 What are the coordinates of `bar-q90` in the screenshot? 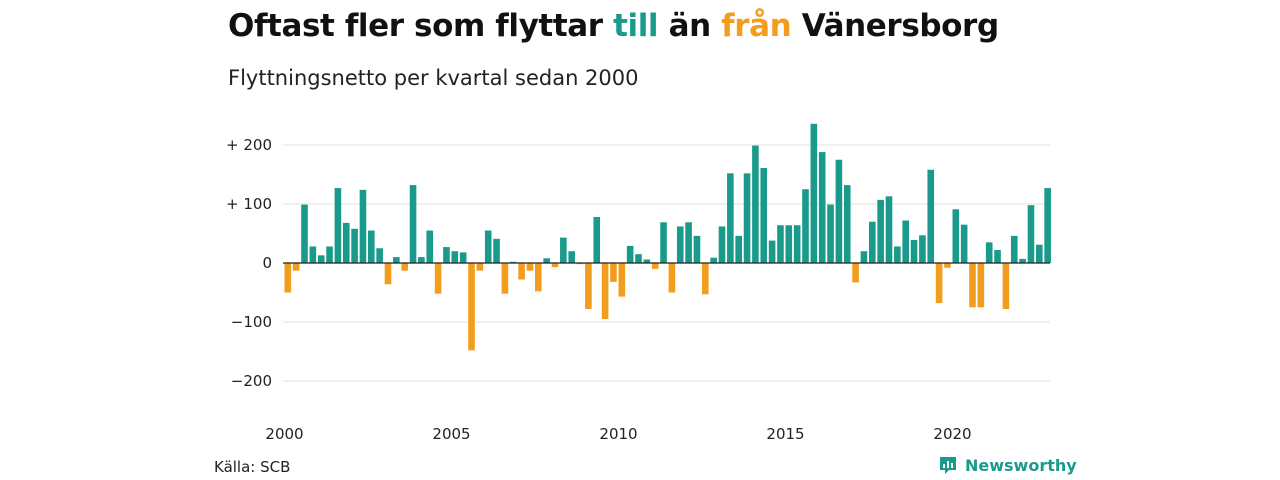 It's located at (1031, 234).